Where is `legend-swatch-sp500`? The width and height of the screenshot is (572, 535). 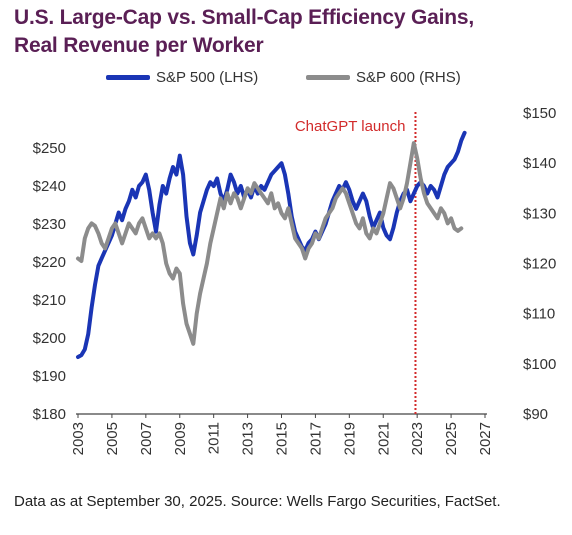 legend-swatch-sp500 is located at coordinates (128, 77).